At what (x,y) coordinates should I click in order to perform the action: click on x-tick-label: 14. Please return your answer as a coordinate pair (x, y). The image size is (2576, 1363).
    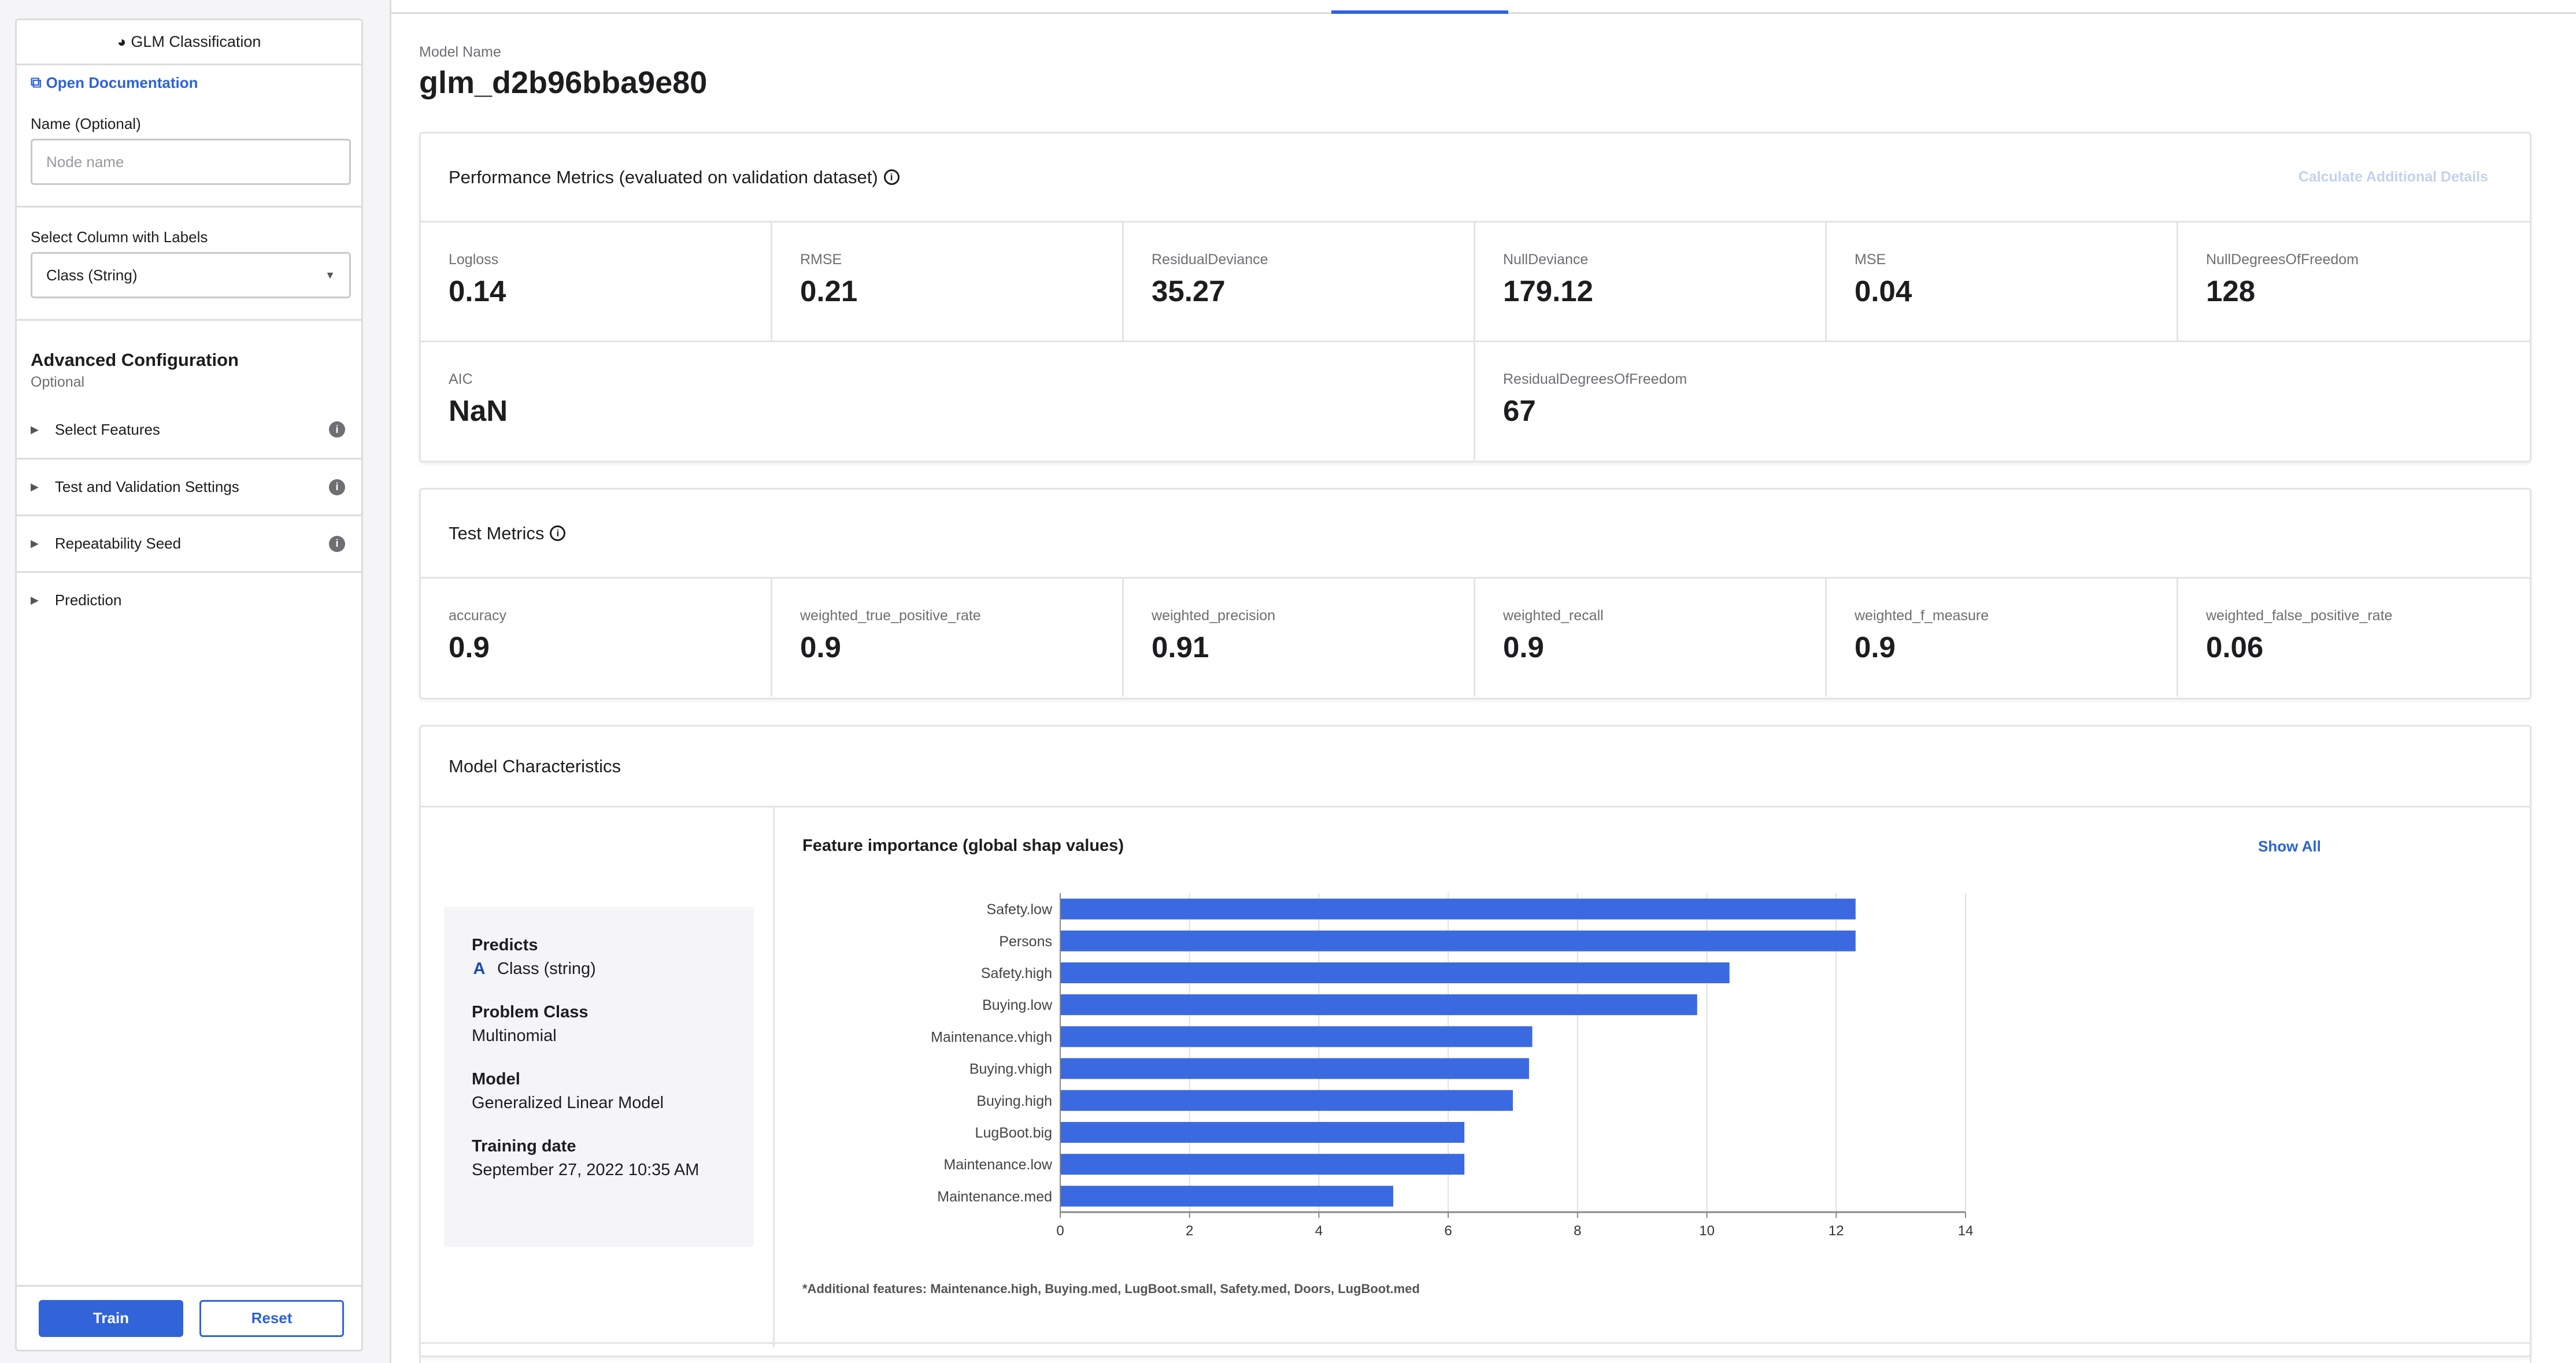
    Looking at the image, I should click on (1966, 1231).